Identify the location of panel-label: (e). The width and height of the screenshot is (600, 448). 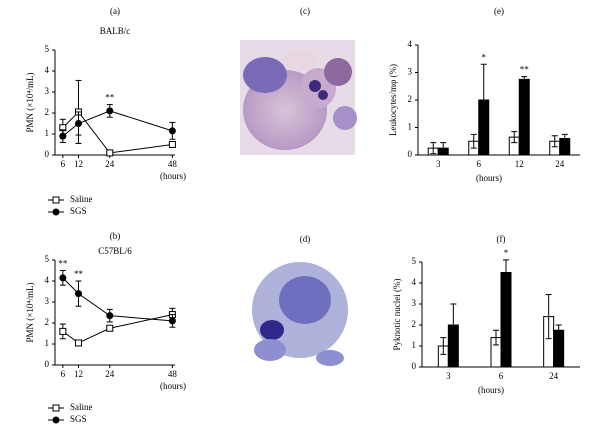
(499, 11).